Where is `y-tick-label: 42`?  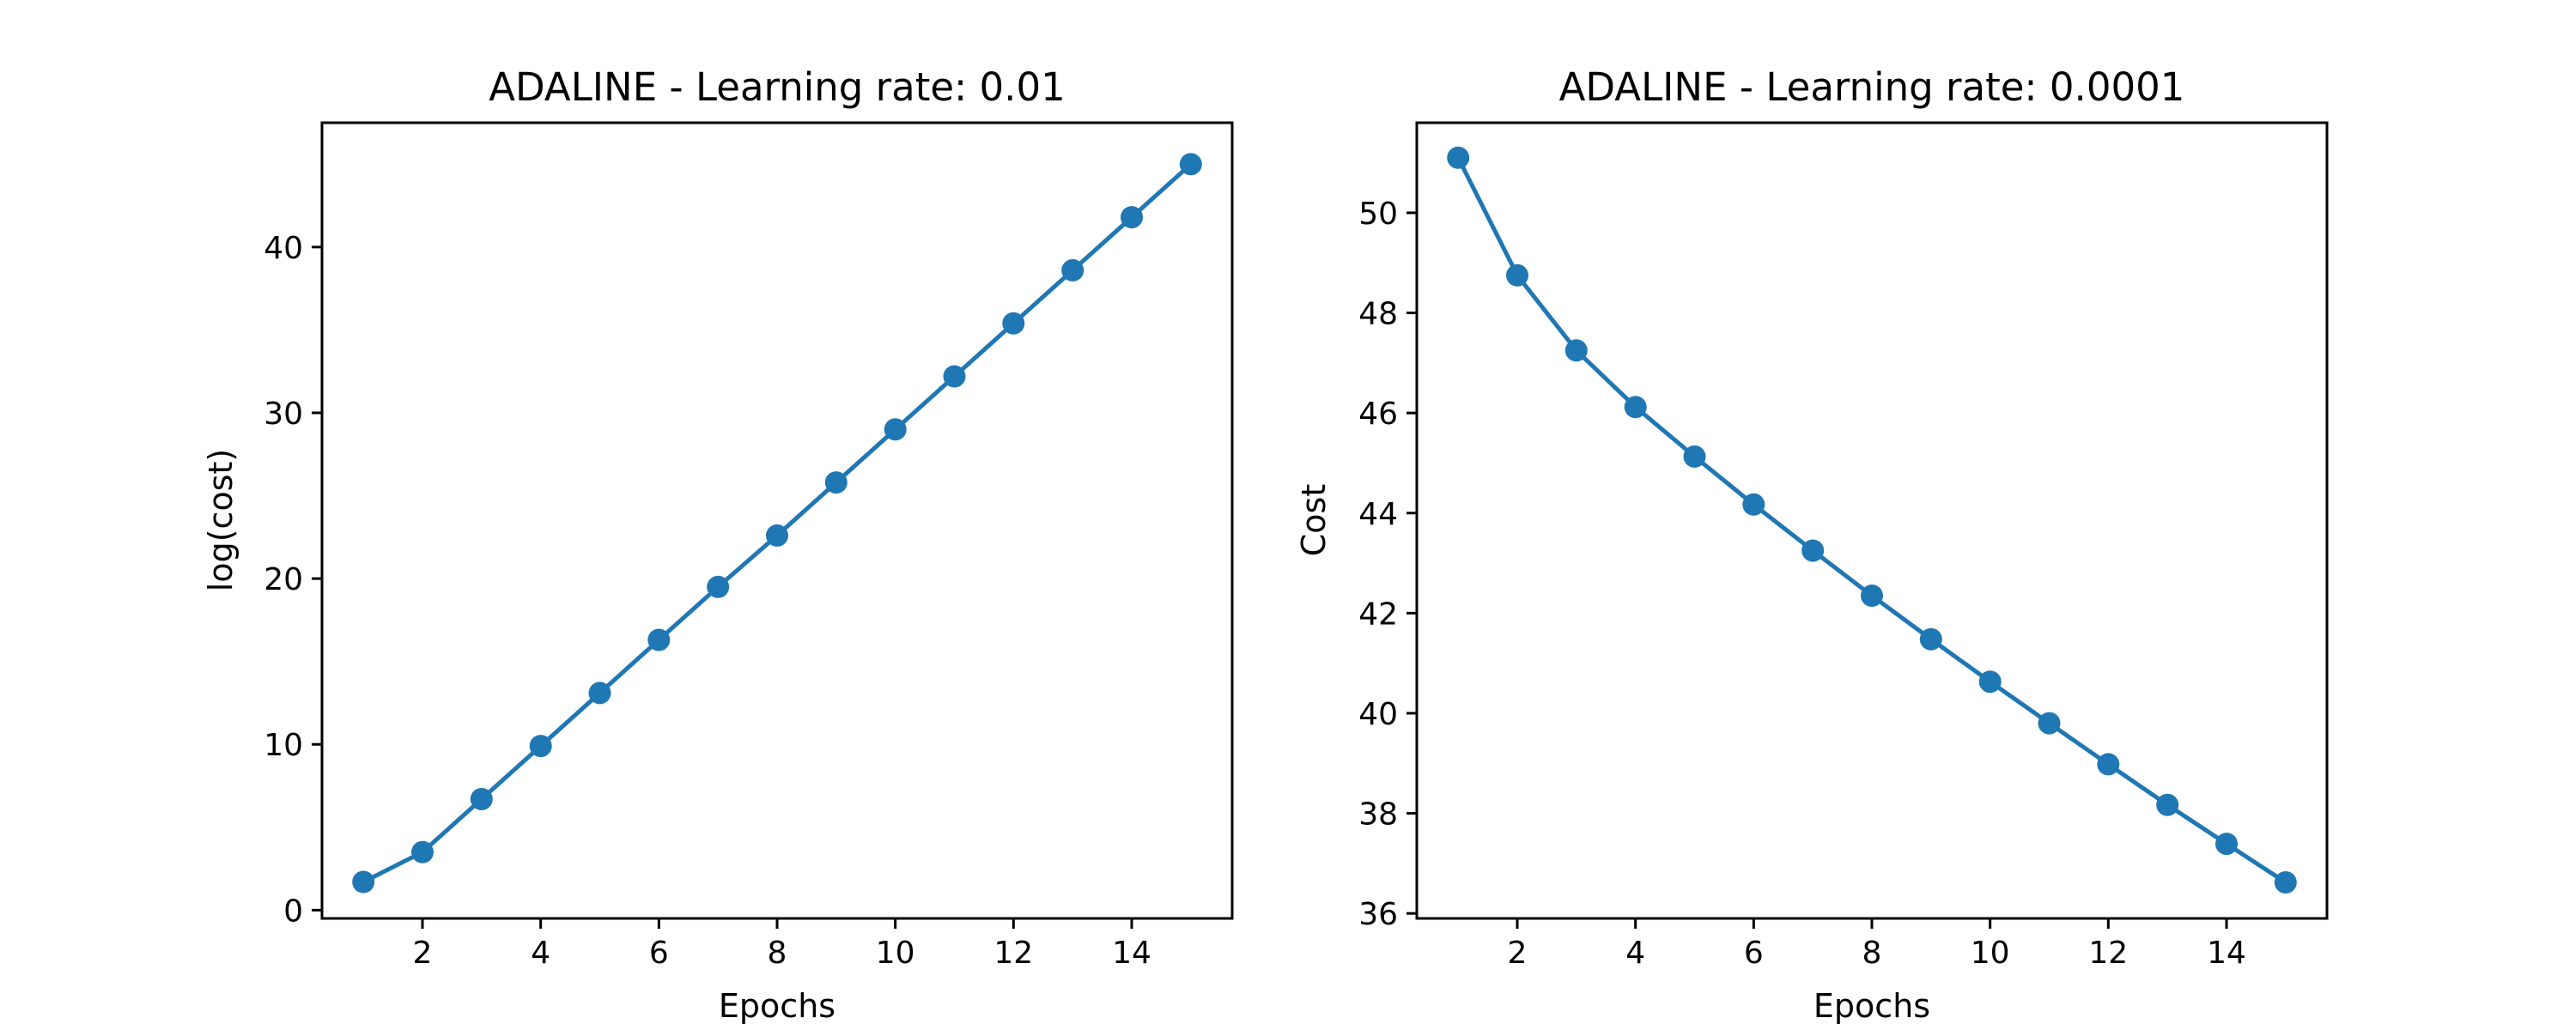 y-tick-label: 42 is located at coordinates (1378, 614).